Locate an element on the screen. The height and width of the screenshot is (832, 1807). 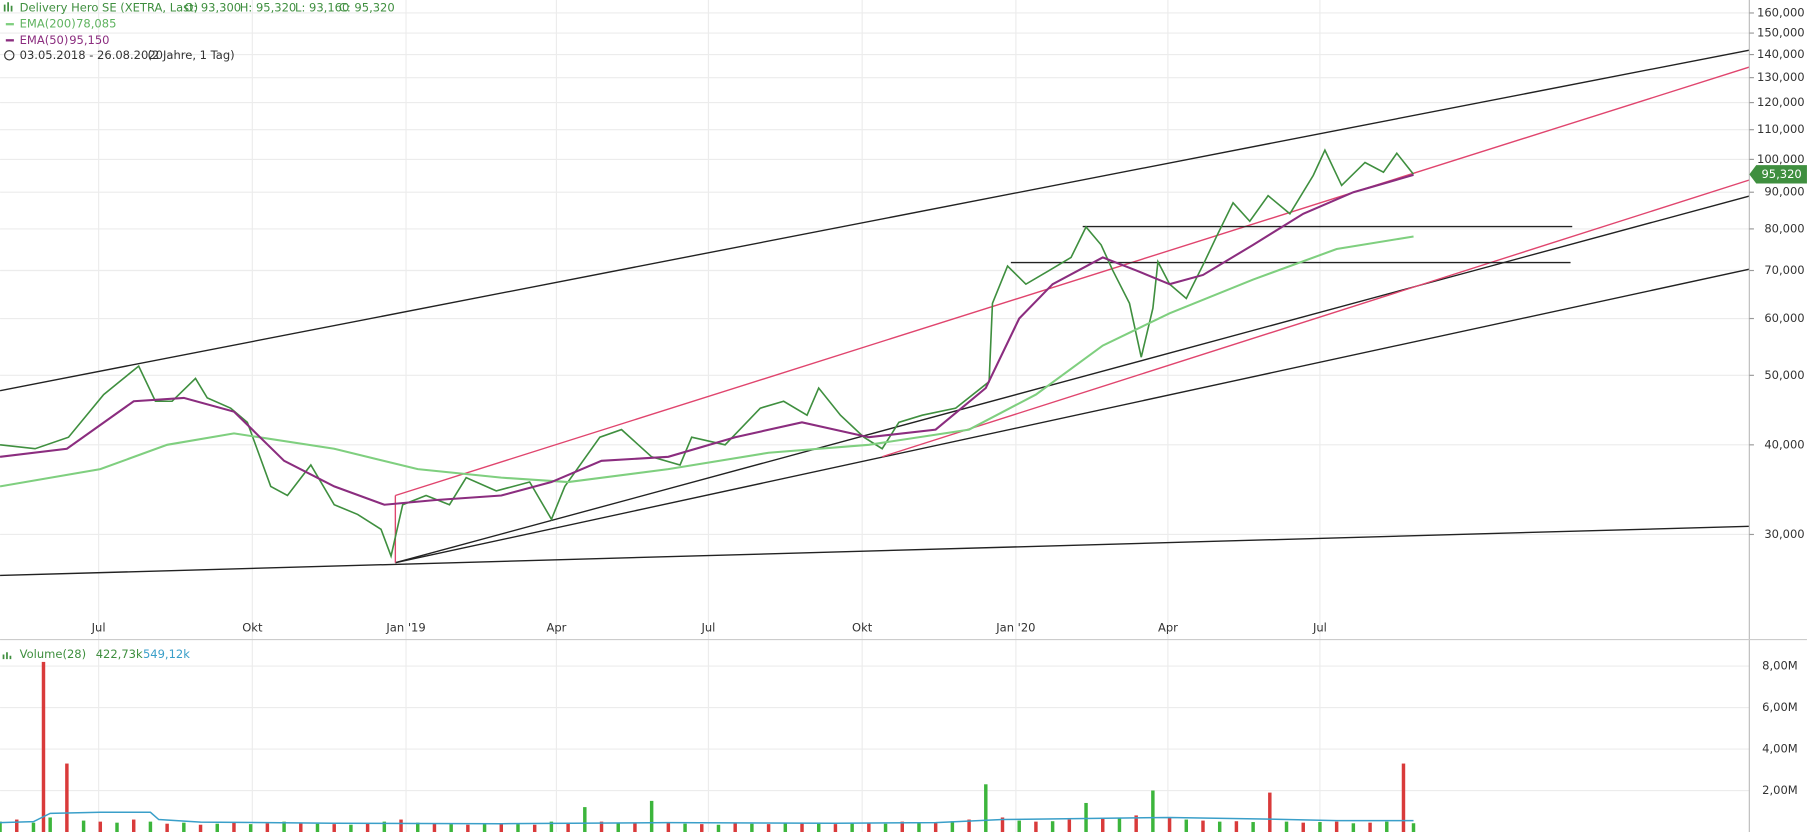
trendline is located at coordinates (875, 551).